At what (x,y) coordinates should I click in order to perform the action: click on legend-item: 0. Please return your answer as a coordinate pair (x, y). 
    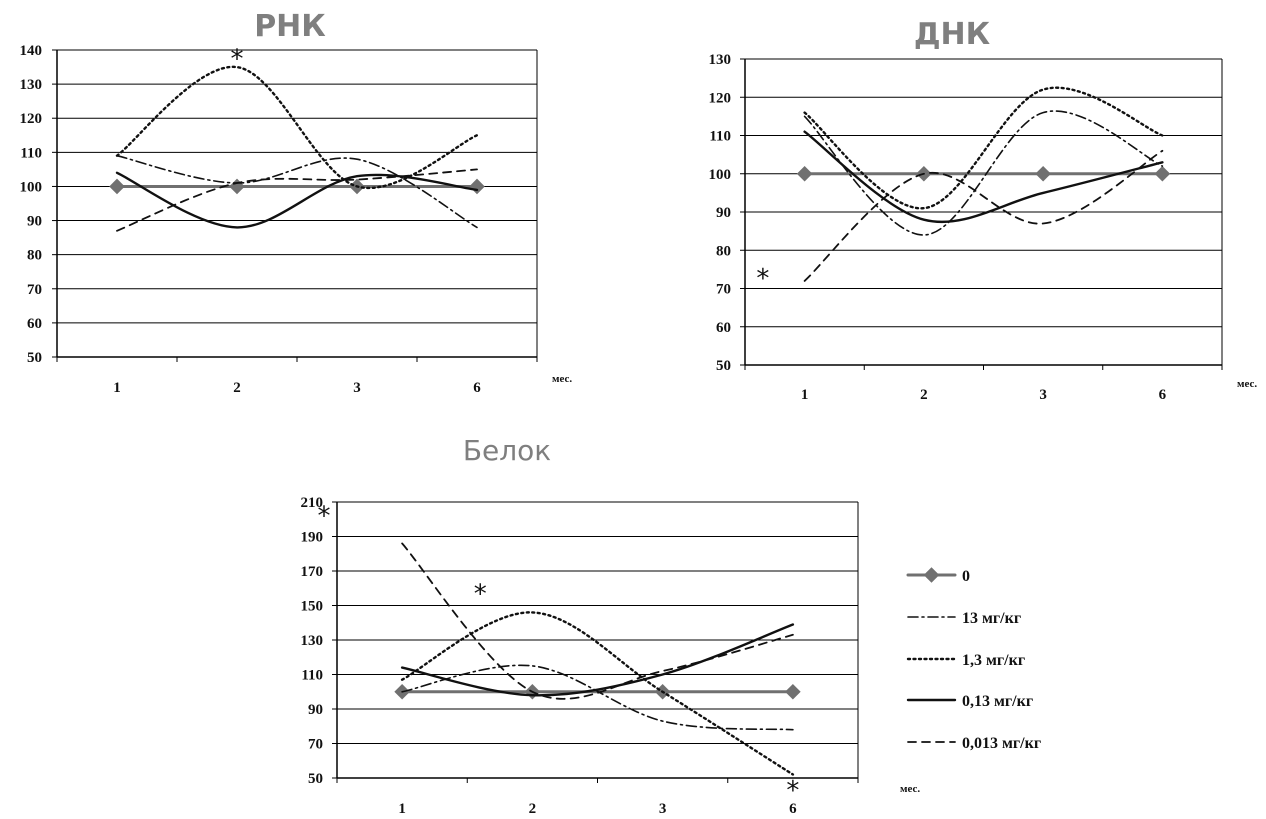
    Looking at the image, I should click on (938, 576).